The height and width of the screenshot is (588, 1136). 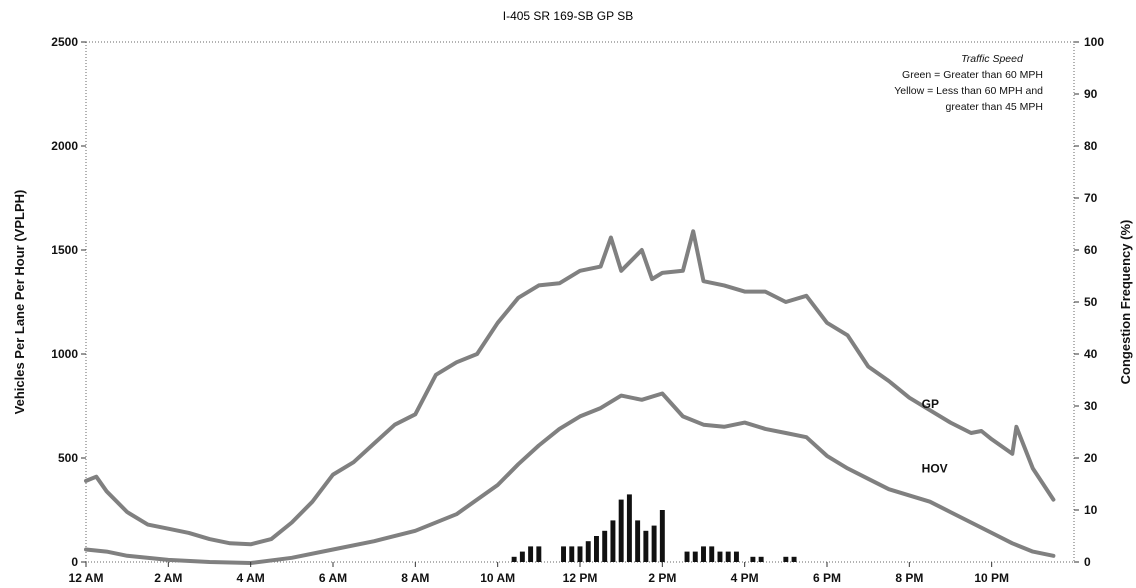 What do you see at coordinates (580, 578) in the screenshot?
I see `x-tick-label: 12 PM` at bounding box center [580, 578].